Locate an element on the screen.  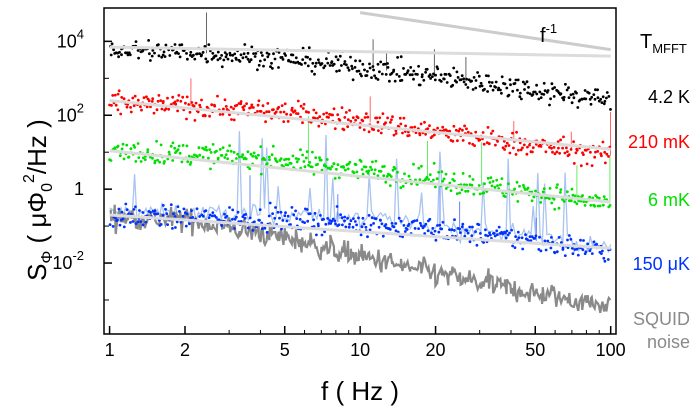
legend-label-210mk: 210 mK is located at coordinates (659, 142).